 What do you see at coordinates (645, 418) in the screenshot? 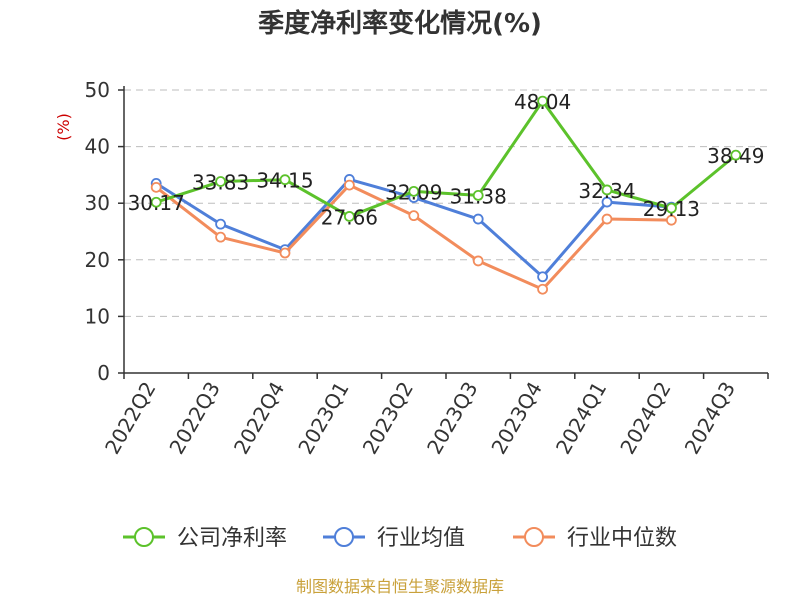
I see `x-tick-label: 2024Q2` at bounding box center [645, 418].